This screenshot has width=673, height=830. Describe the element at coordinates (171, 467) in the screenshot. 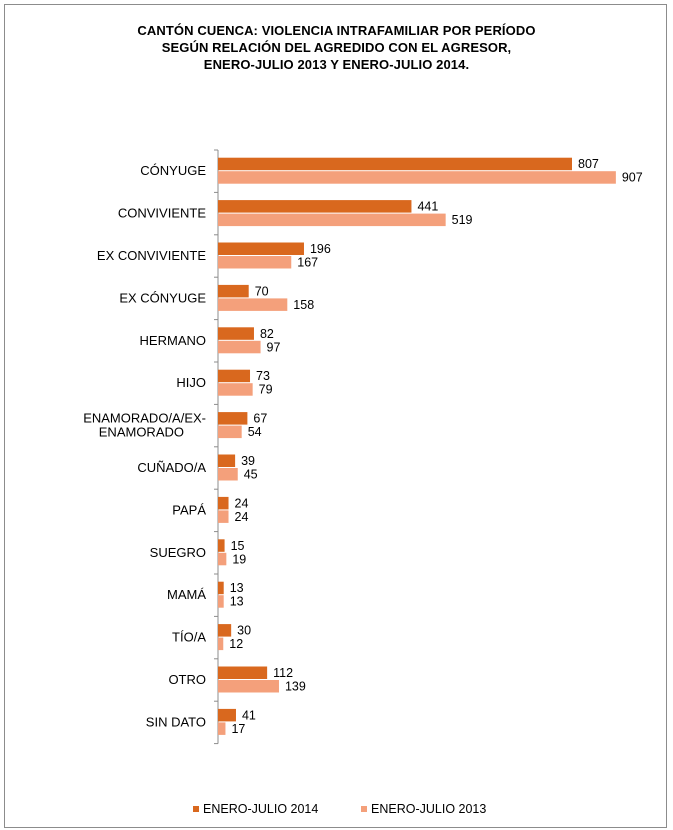

I see `category-label: CUÑADO/A` at that location.